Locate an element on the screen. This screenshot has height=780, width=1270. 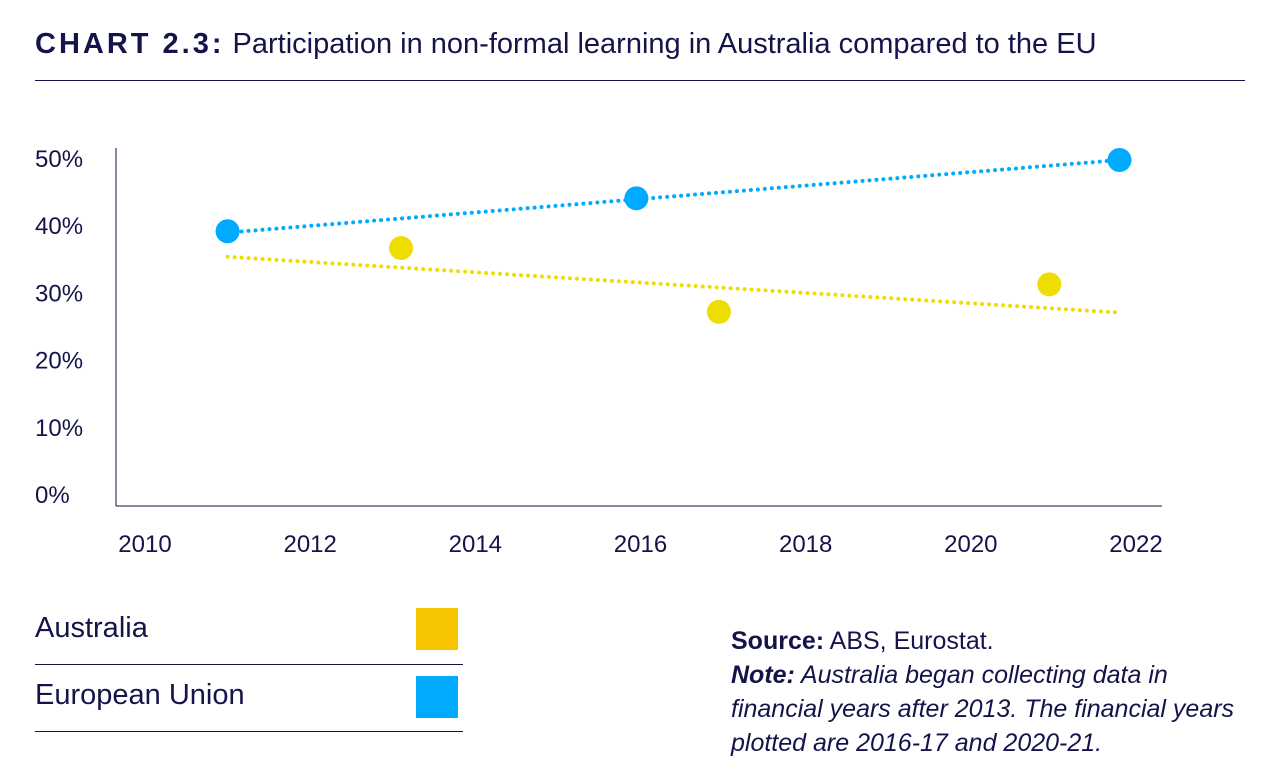
y-tick-label: 50% is located at coordinates (59, 159).